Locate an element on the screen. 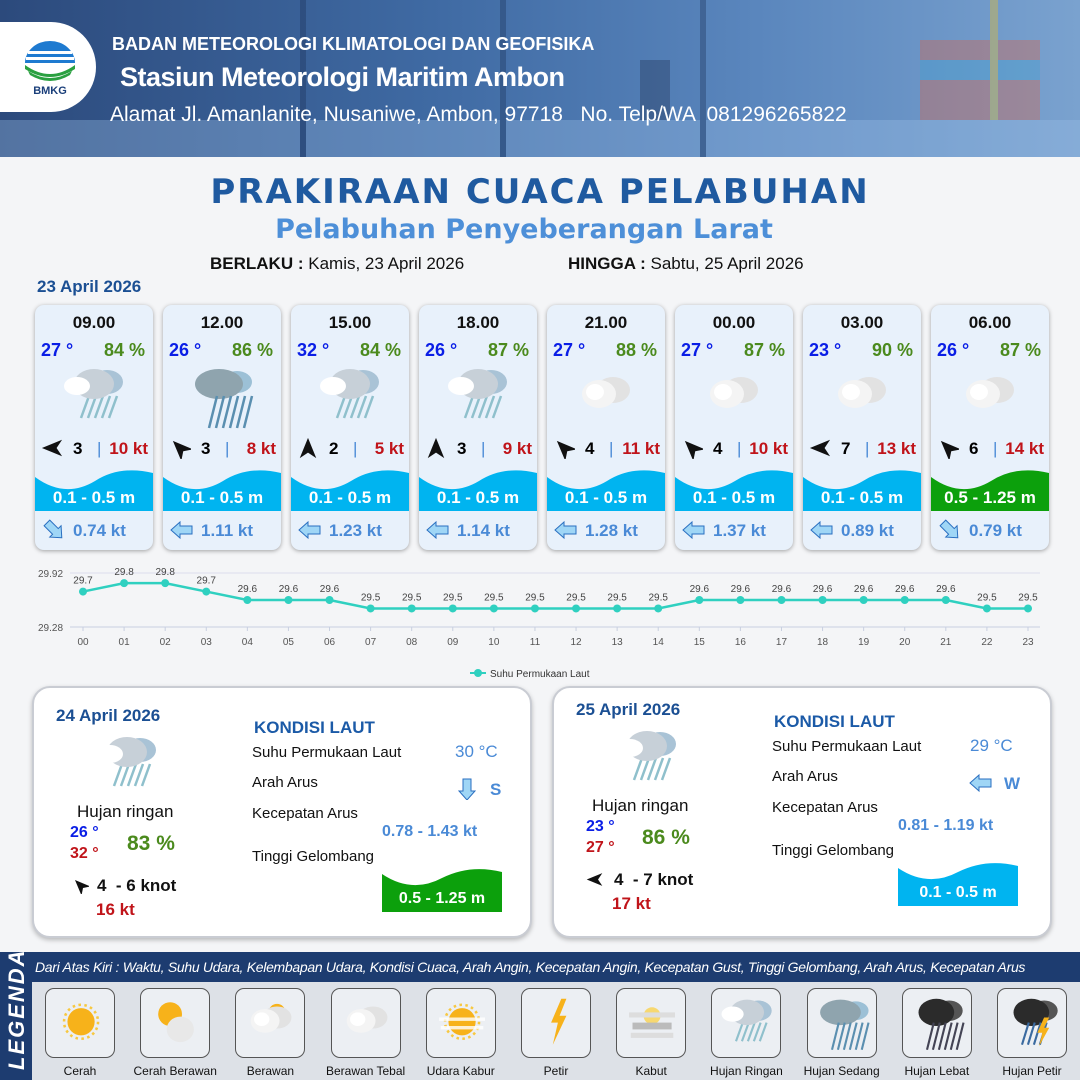  legend-item-label: Hujan Petir is located at coordinates (1032, 1071).